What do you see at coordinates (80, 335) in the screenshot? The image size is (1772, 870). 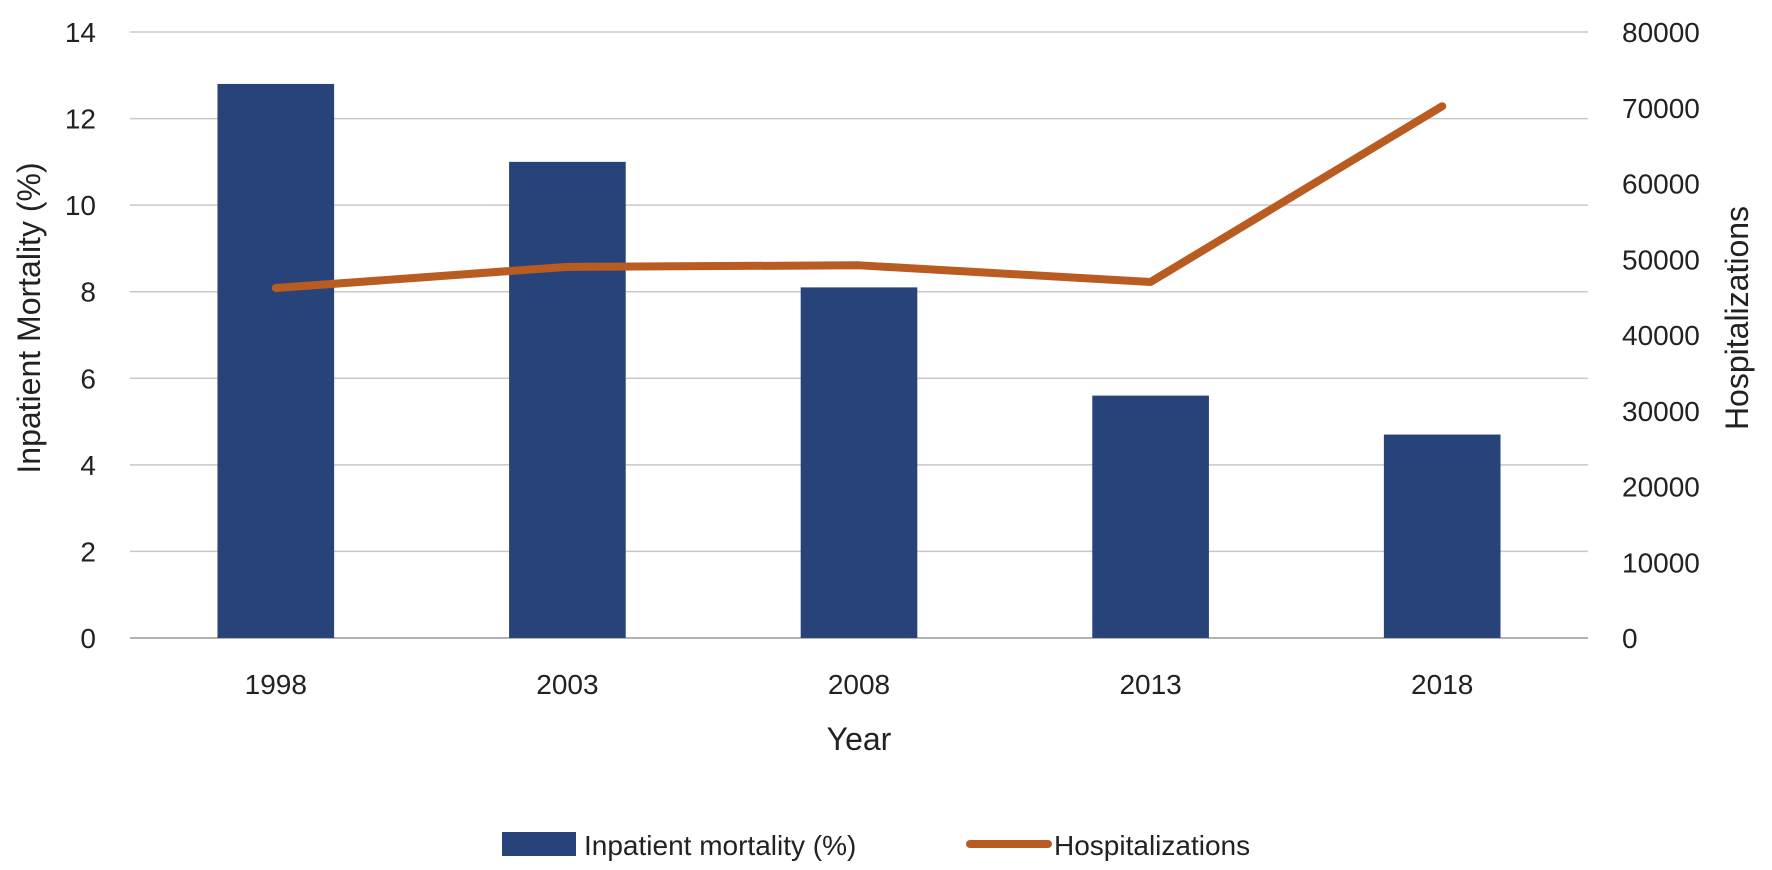 I see `left-axis-ticks: 0 2 4 6 8 10 12 14` at bounding box center [80, 335].